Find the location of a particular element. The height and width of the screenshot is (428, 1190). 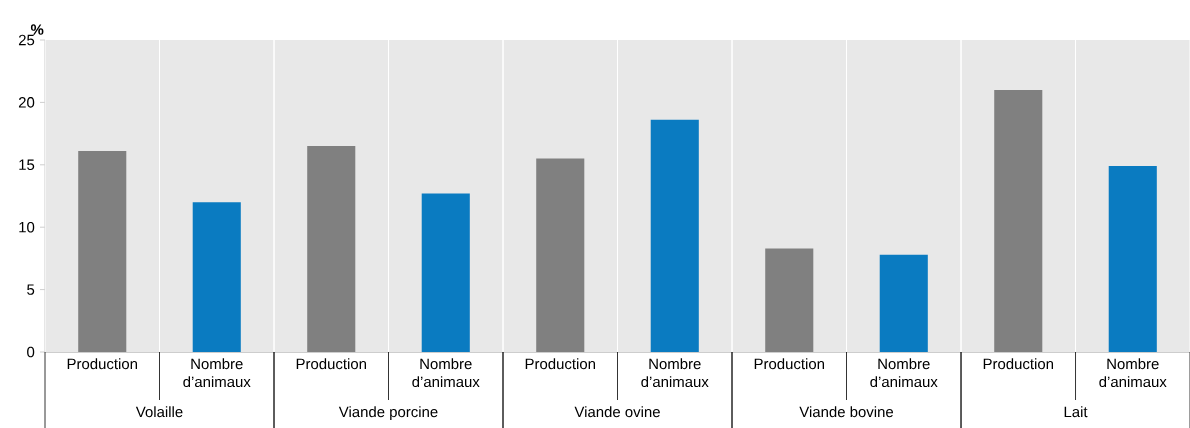

y-tick-label: 15 is located at coordinates (27, 165).